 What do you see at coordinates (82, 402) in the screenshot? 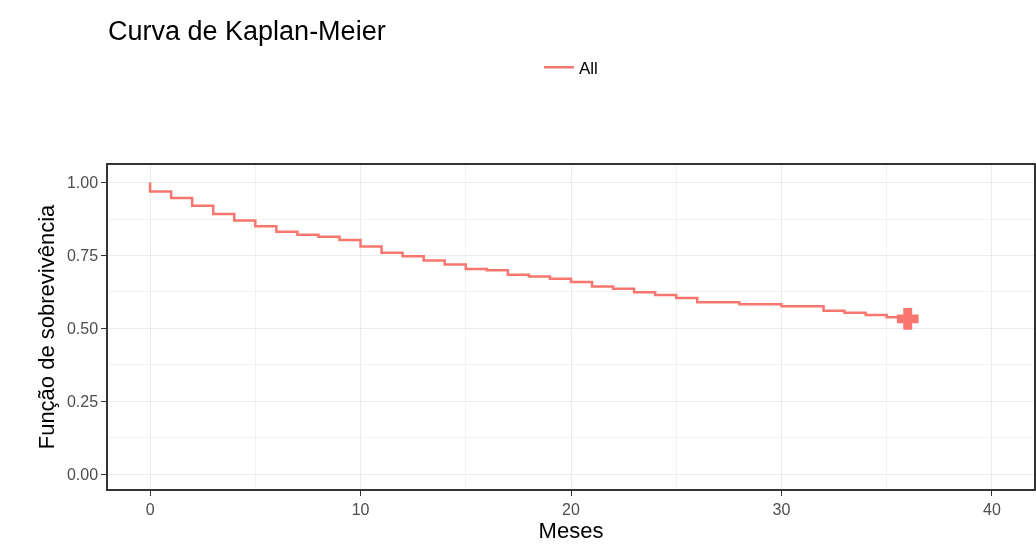
I see `y-tick-label: 0.25` at bounding box center [82, 402].